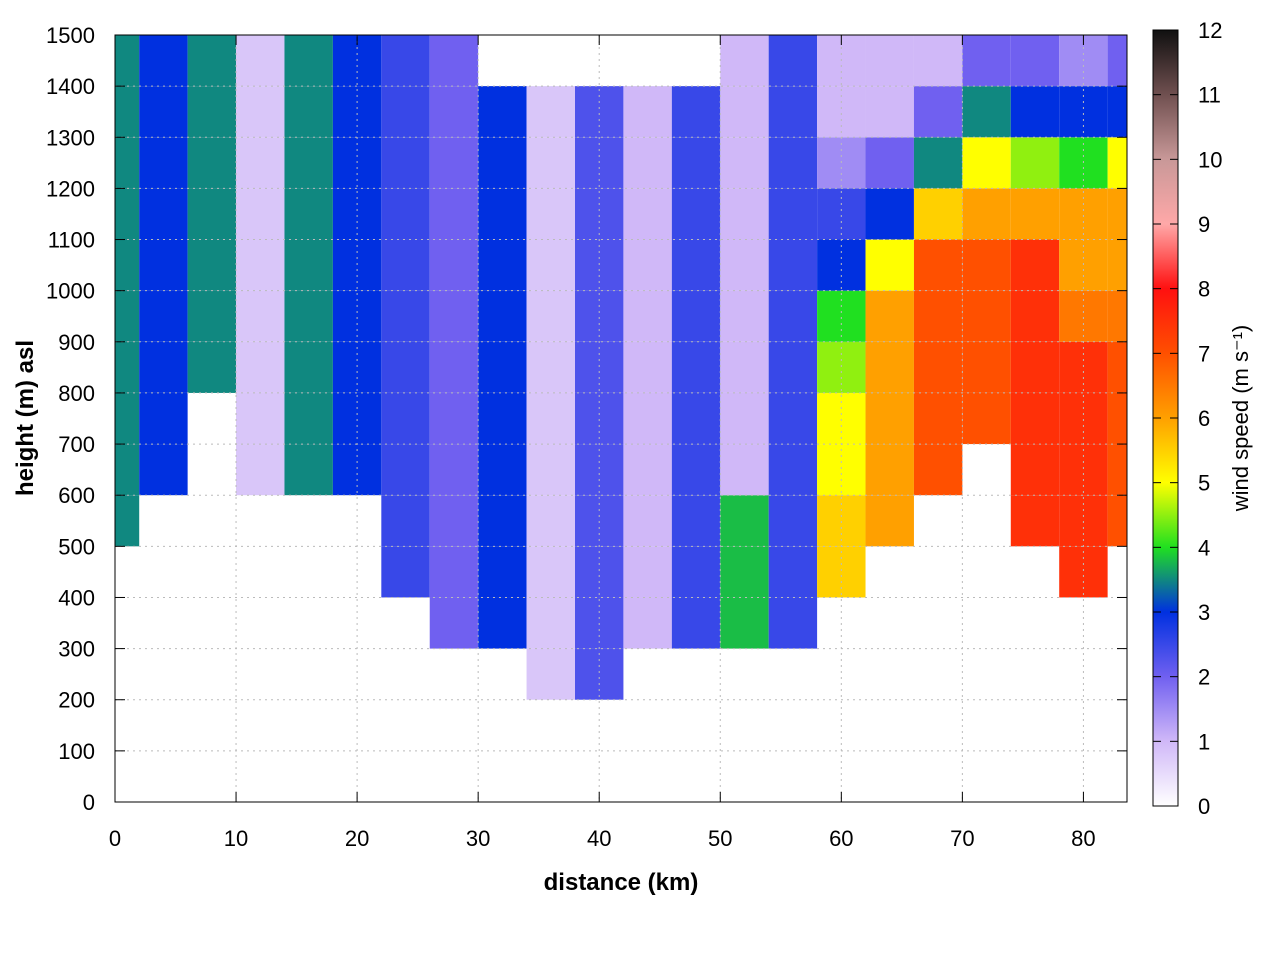  I want to click on x-tick-label: 0, so click(115, 838).